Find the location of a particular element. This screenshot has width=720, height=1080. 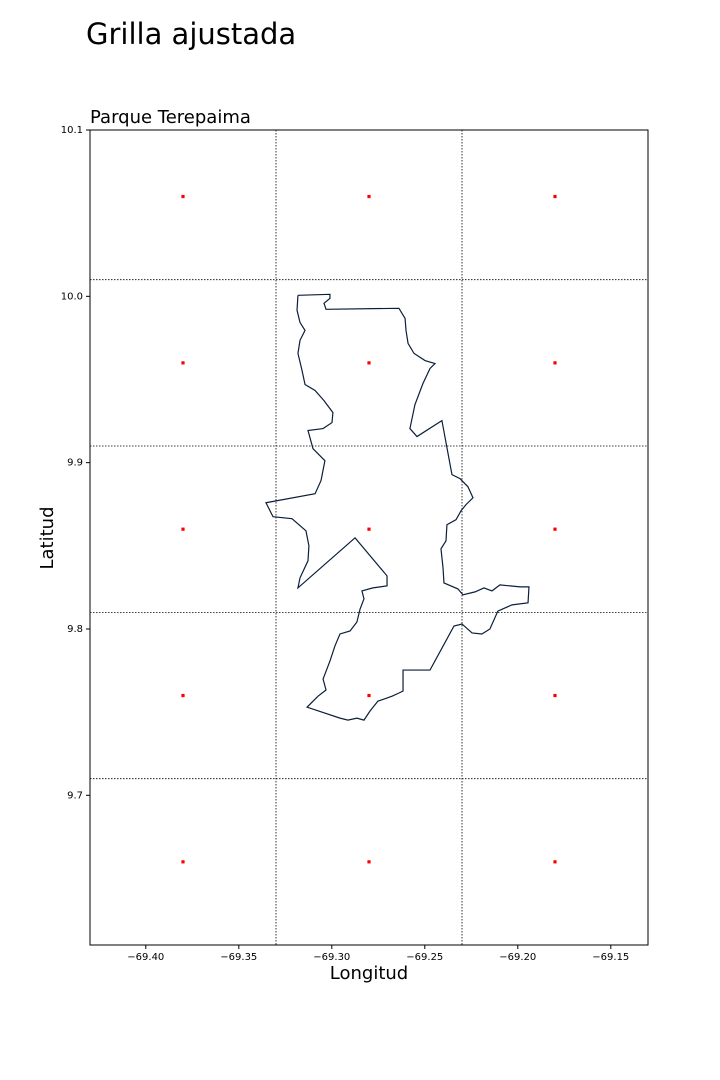

x-tick-label: −69.25 is located at coordinates (424, 957).